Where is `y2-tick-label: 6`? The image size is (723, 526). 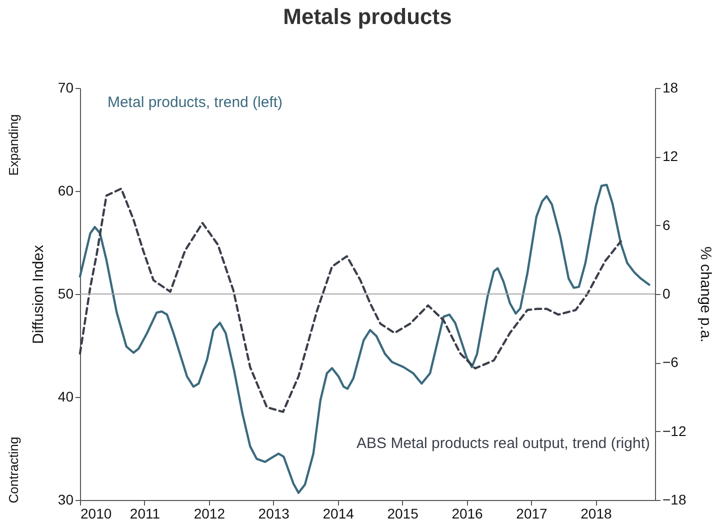 y2-tick-label: 6 is located at coordinates (666, 224).